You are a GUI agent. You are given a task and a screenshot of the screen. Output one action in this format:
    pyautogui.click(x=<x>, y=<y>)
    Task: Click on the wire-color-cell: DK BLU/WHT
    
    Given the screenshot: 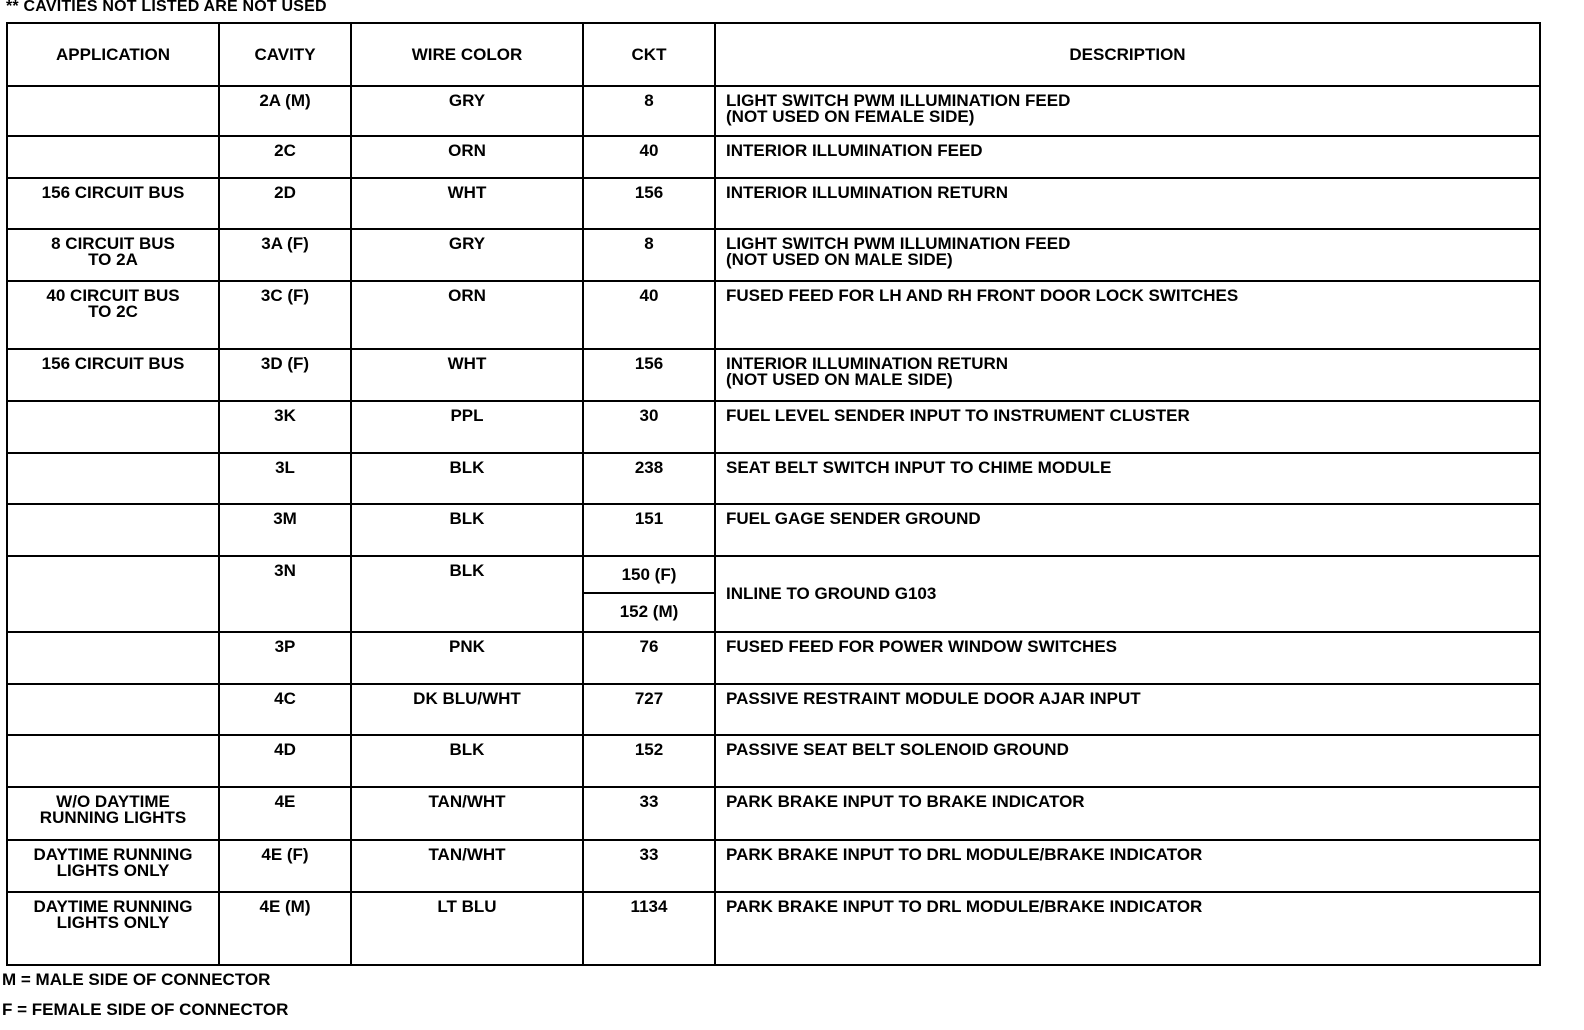 What is the action you would take?
    pyautogui.click(x=467, y=709)
    